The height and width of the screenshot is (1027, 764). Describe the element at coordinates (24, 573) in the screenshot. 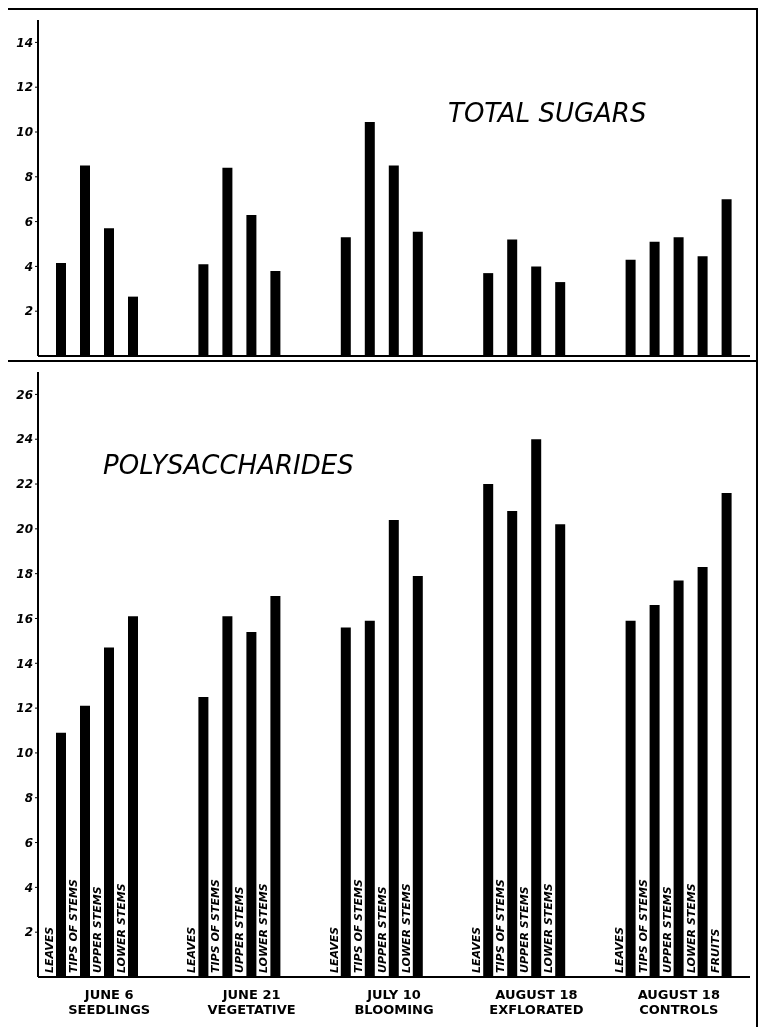

I see `y-tick-label: 18` at that location.